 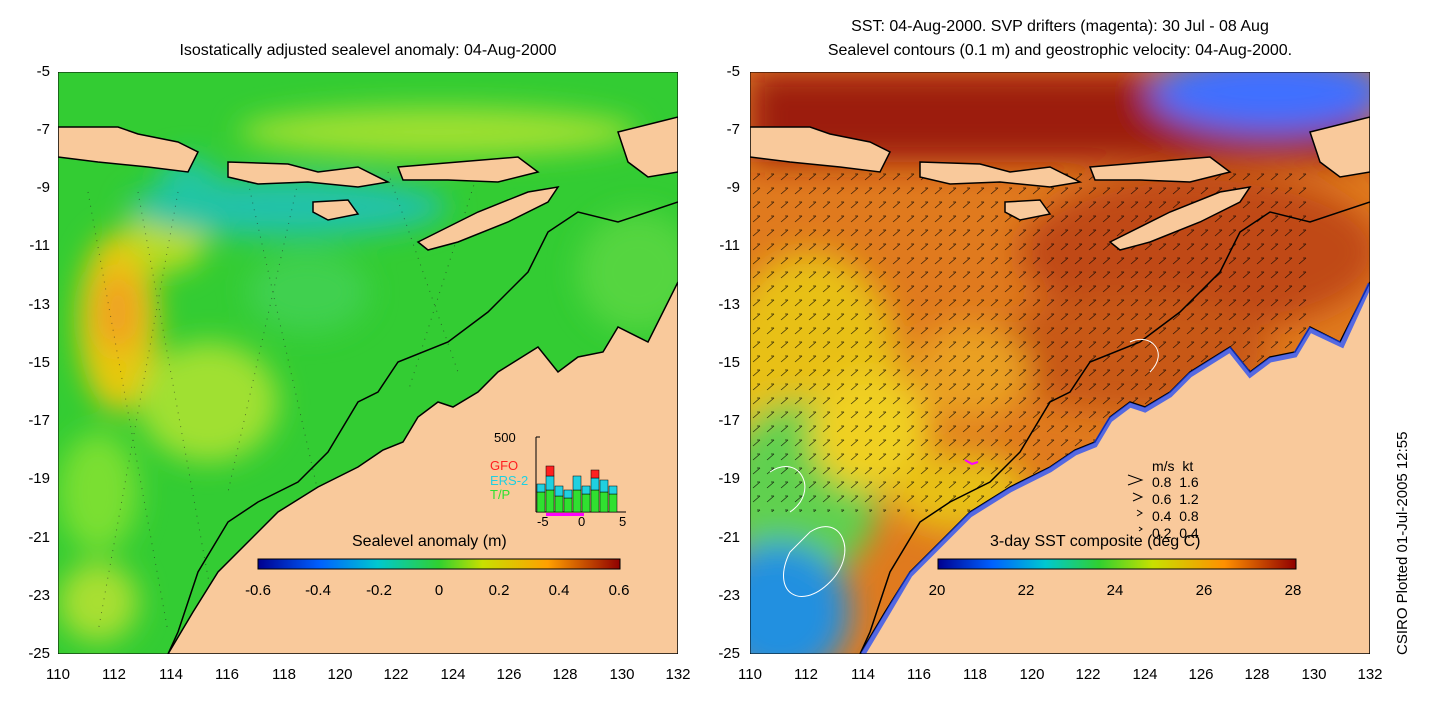 What do you see at coordinates (729, 478) in the screenshot?
I see `right-y-tick: -19` at bounding box center [729, 478].